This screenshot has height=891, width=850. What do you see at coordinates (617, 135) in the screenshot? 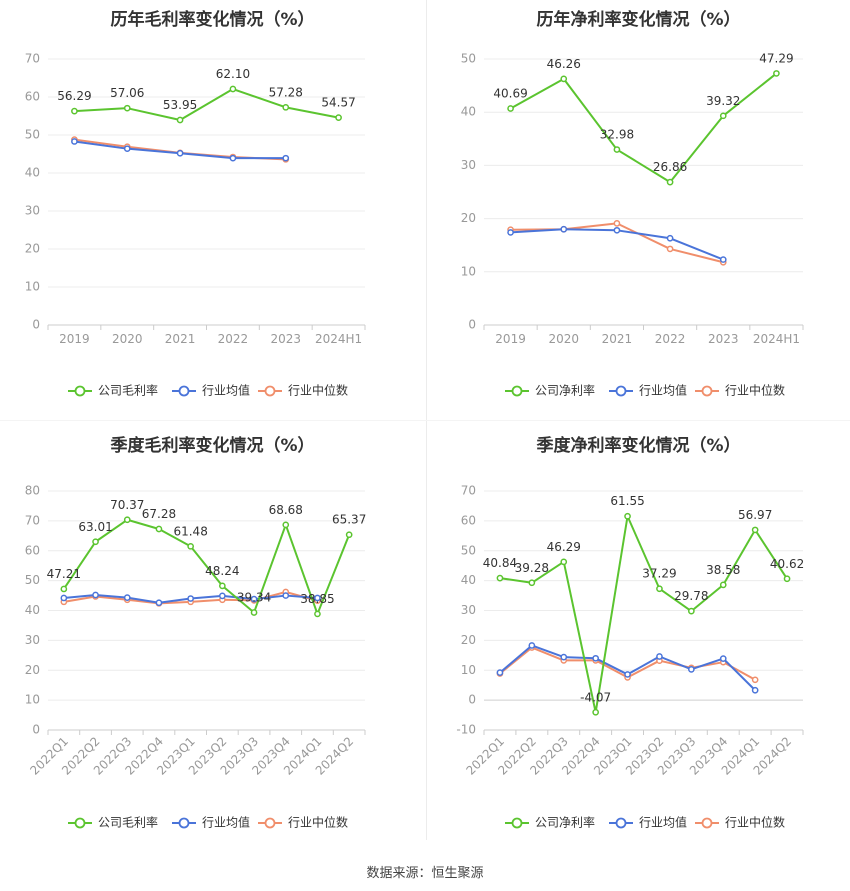
I see `data-label: 32.98` at bounding box center [617, 135].